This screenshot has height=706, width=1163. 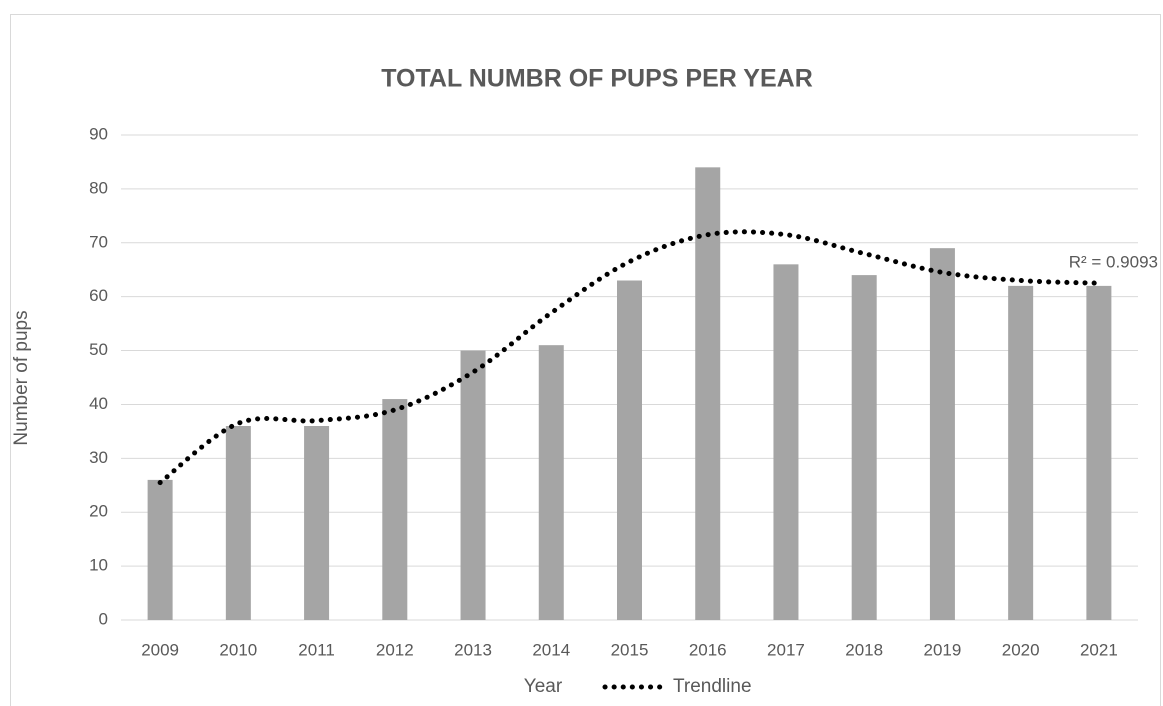 What do you see at coordinates (98, 133) in the screenshot?
I see `y-tick-label: 90` at bounding box center [98, 133].